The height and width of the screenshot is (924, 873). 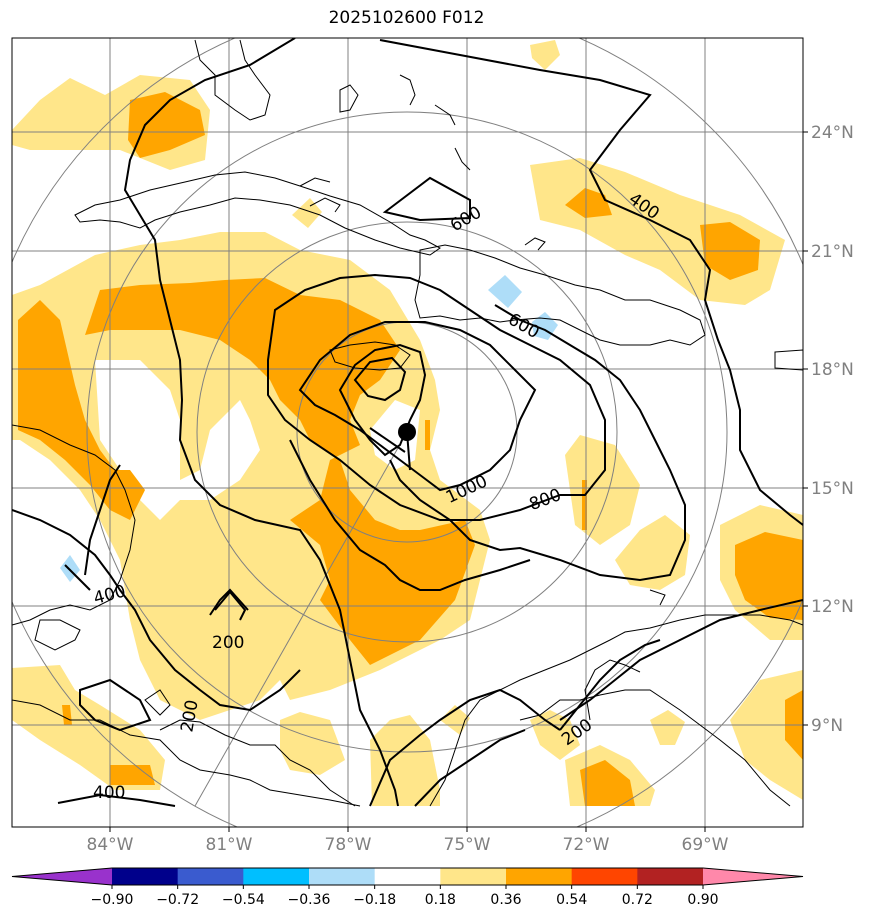 What do you see at coordinates (467, 845) in the screenshot?
I see `lon-tick-label: 75°W` at bounding box center [467, 845].